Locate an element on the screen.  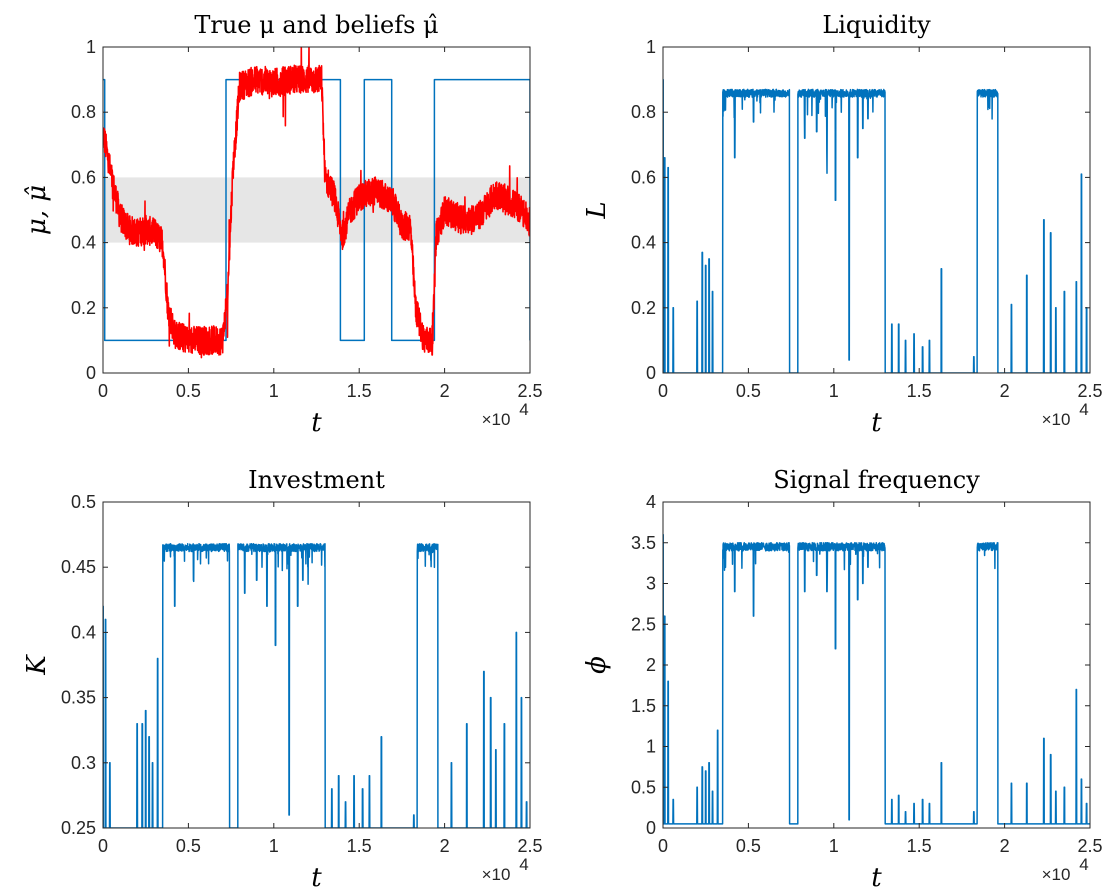
y-tick-label: 1.5 is located at coordinates (643, 706).